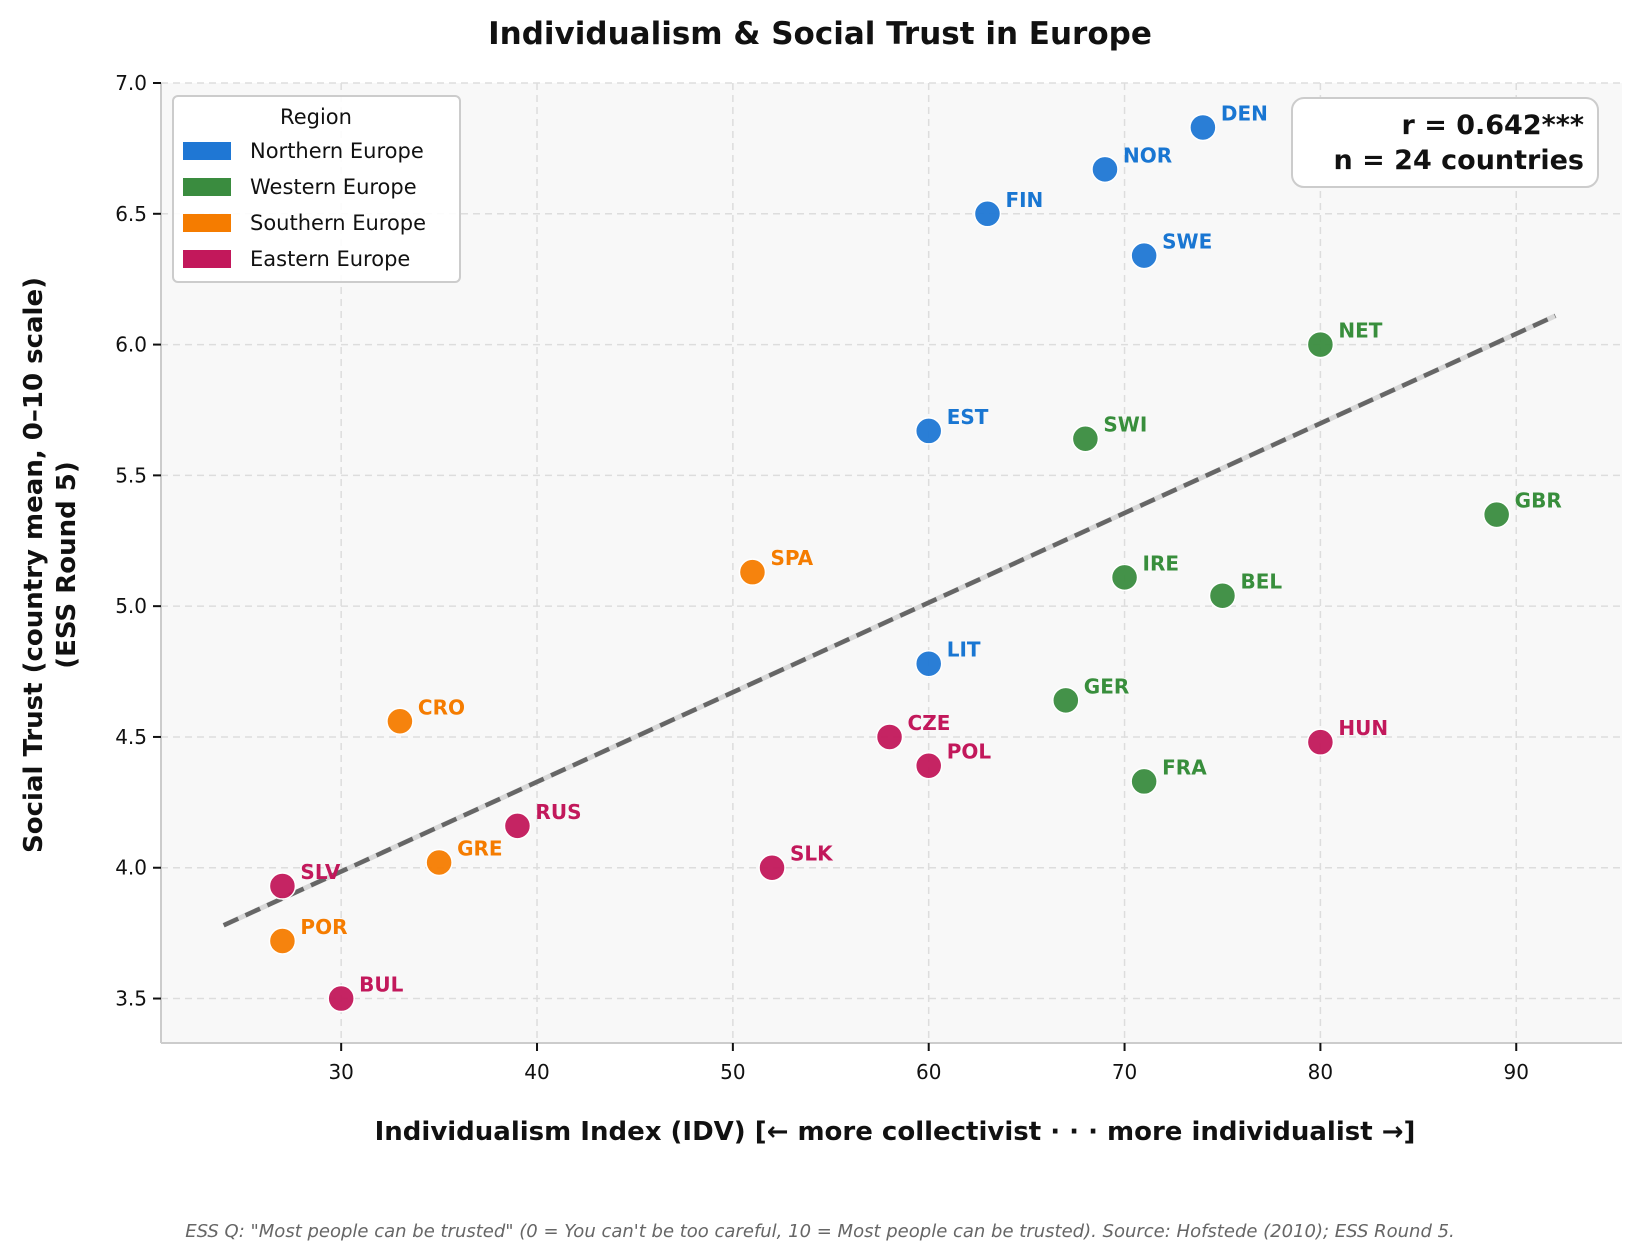 This screenshot has width=1639, height=1254. What do you see at coordinates (732, 1072) in the screenshot?
I see `x-tick-label: 50` at bounding box center [732, 1072].